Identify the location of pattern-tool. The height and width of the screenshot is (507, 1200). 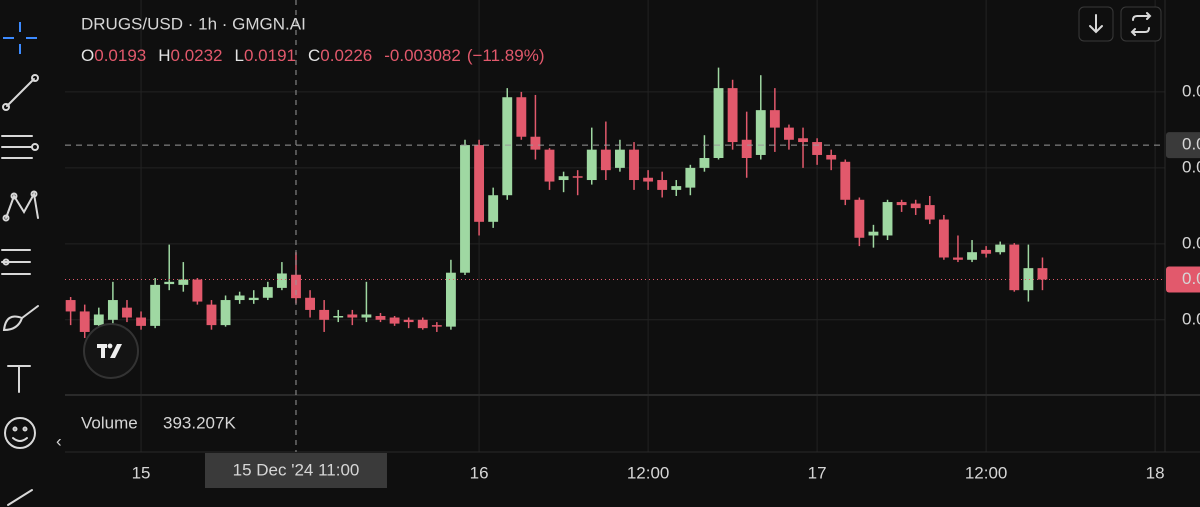
(20, 206).